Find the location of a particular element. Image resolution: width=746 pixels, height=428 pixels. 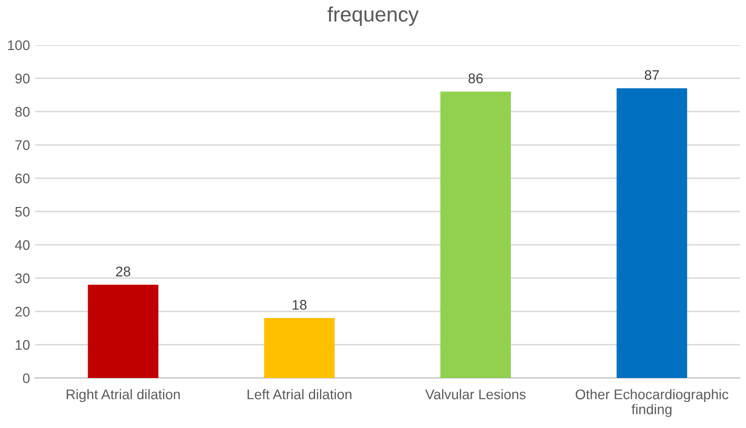

y-tick-label: 100 is located at coordinates (19, 45).